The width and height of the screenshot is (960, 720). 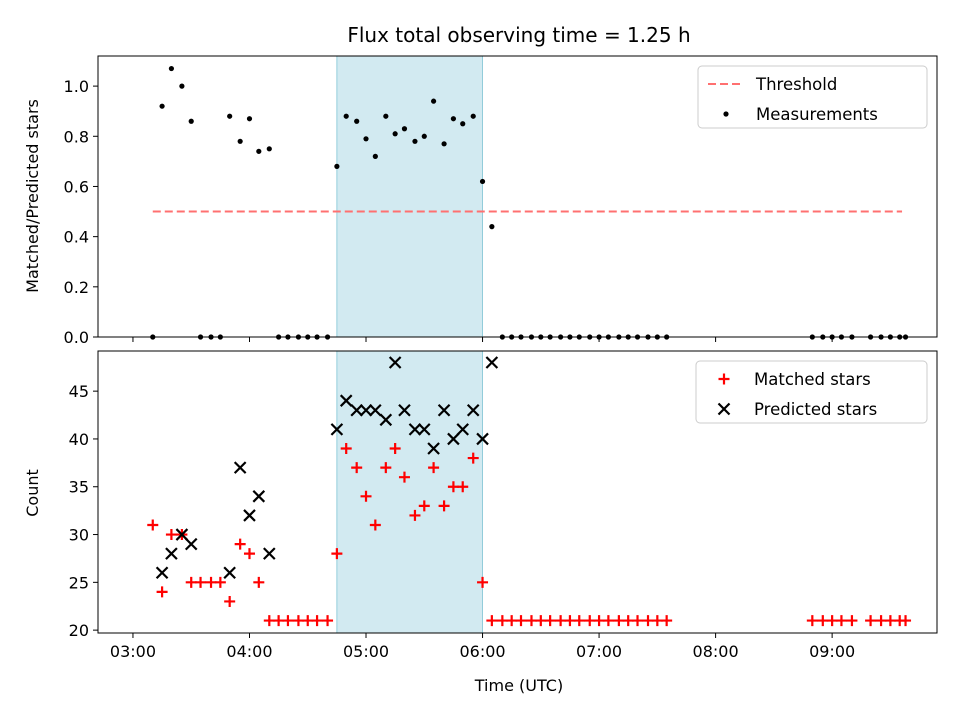 What do you see at coordinates (812, 379) in the screenshot?
I see `legend-label: Matched stars` at bounding box center [812, 379].